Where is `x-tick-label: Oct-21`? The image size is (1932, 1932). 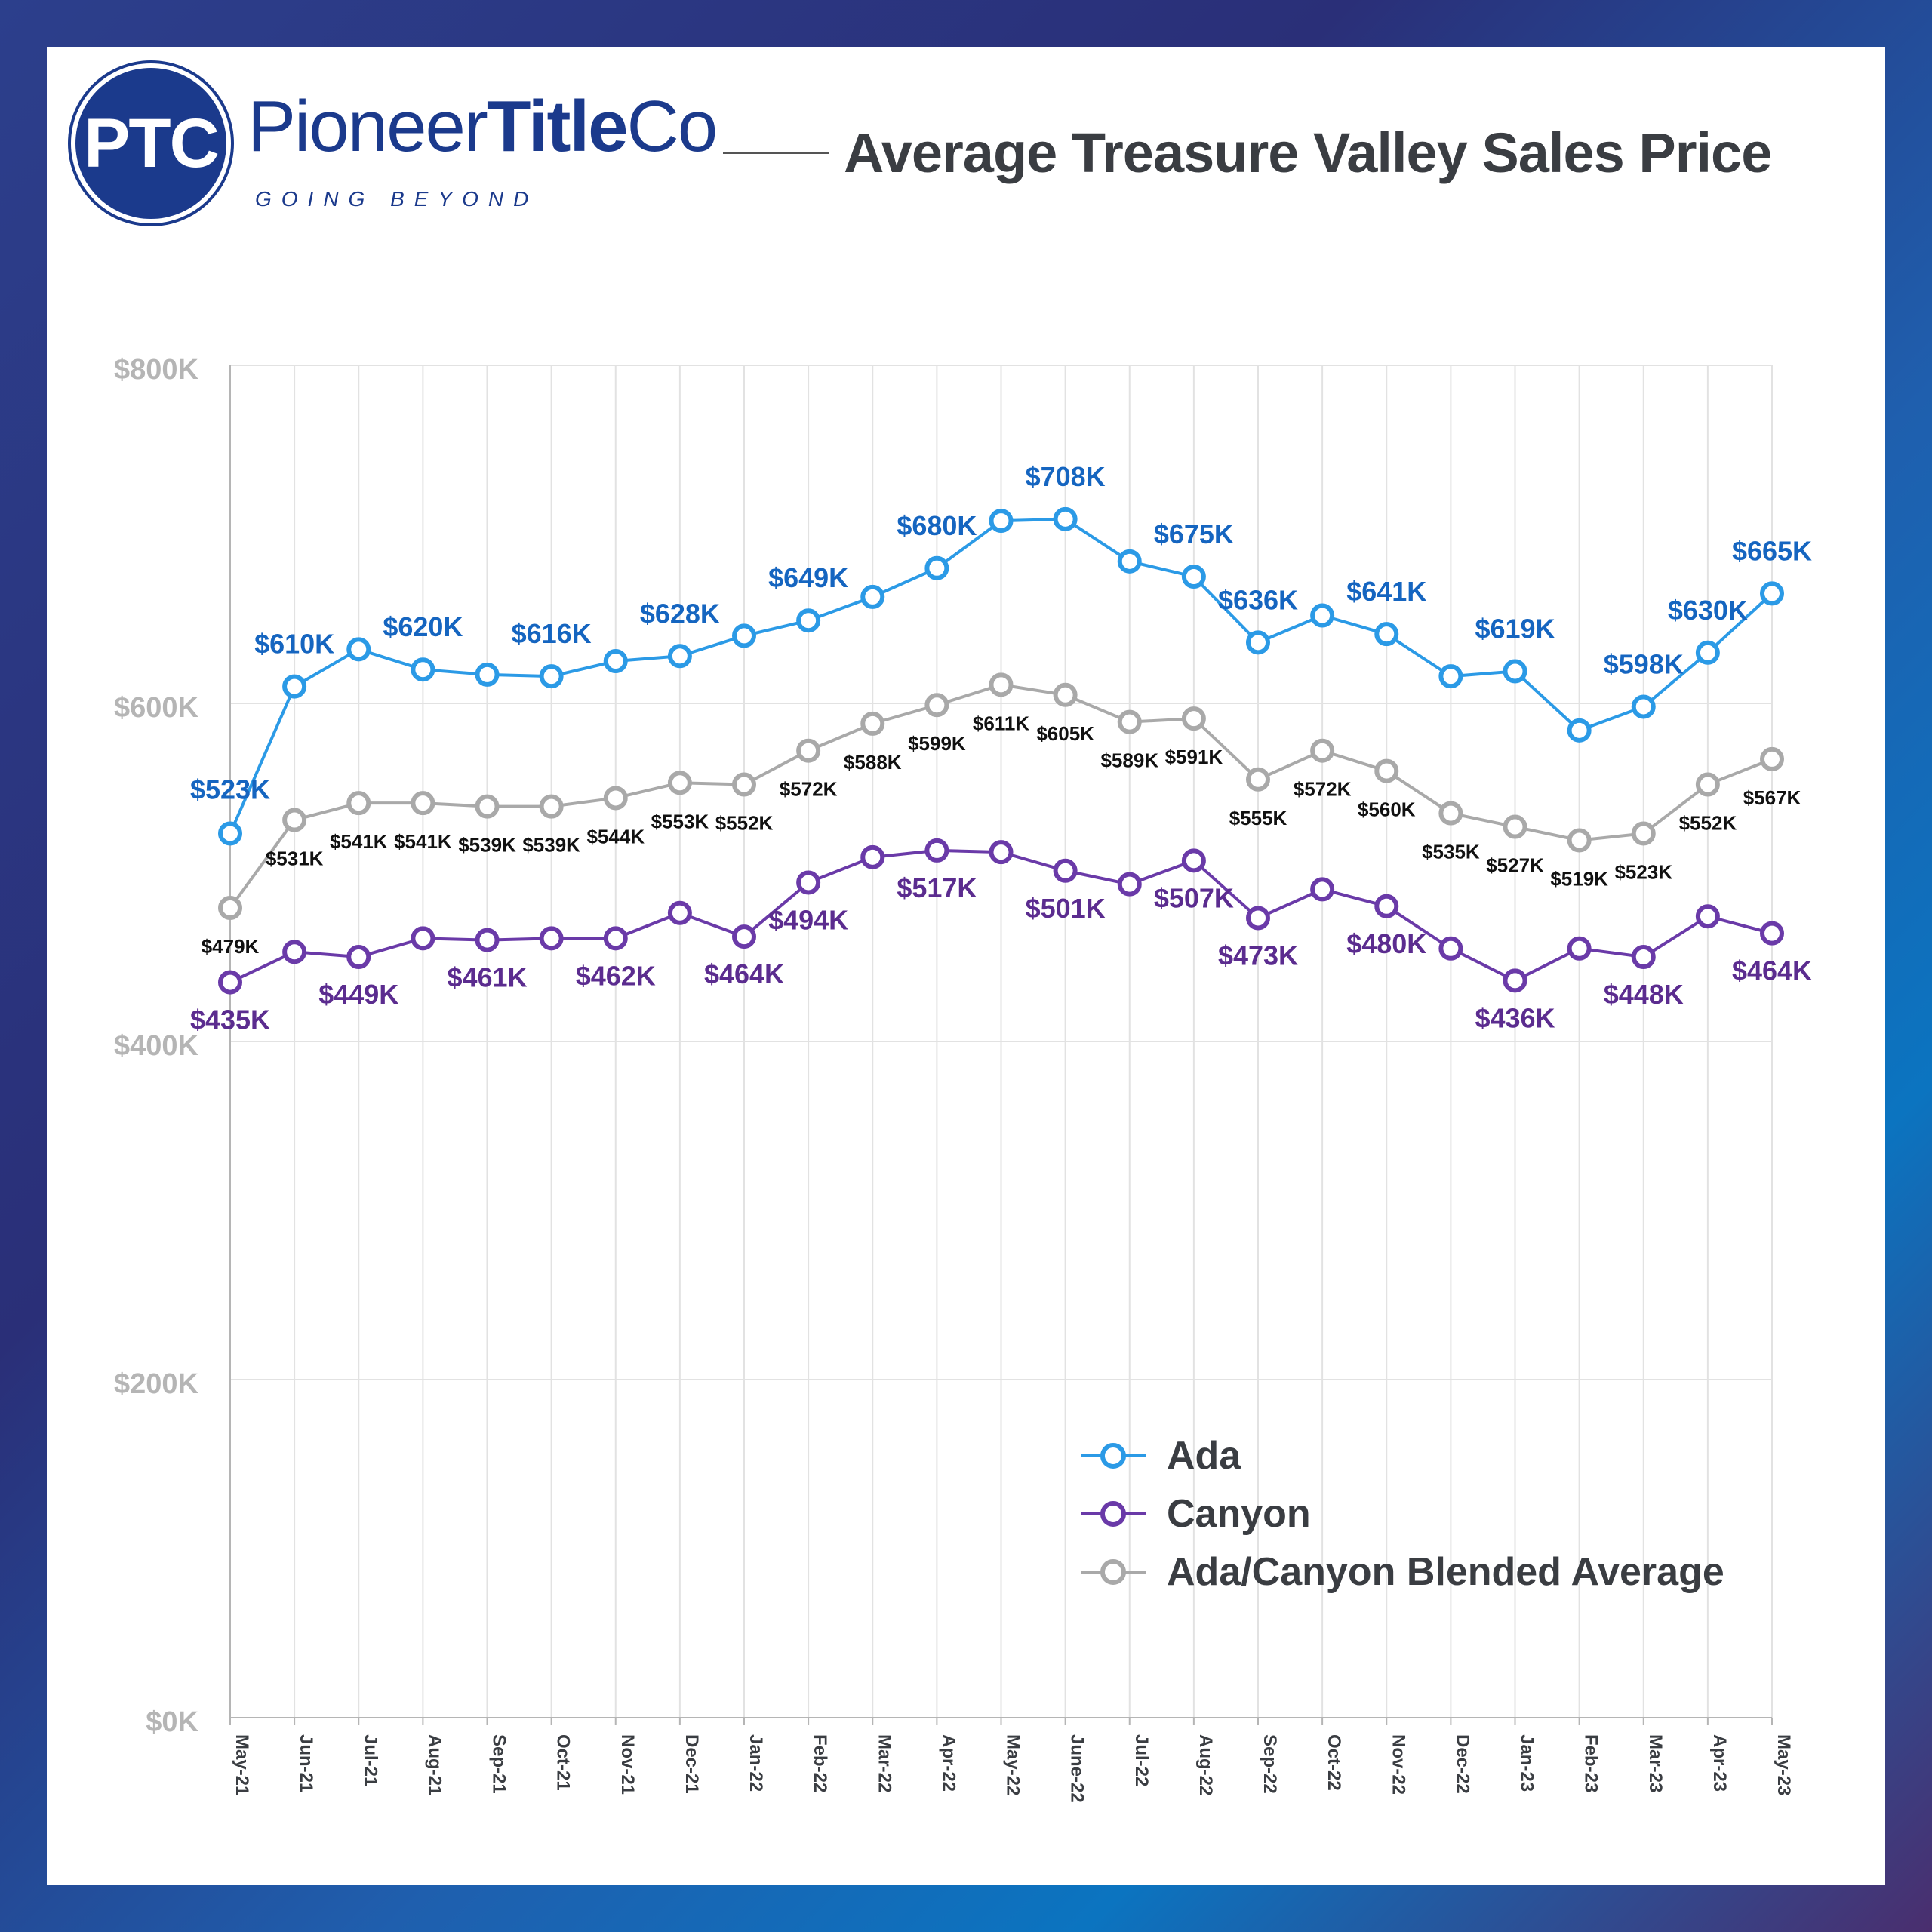 x-tick-label: Oct-21 is located at coordinates (563, 1762).